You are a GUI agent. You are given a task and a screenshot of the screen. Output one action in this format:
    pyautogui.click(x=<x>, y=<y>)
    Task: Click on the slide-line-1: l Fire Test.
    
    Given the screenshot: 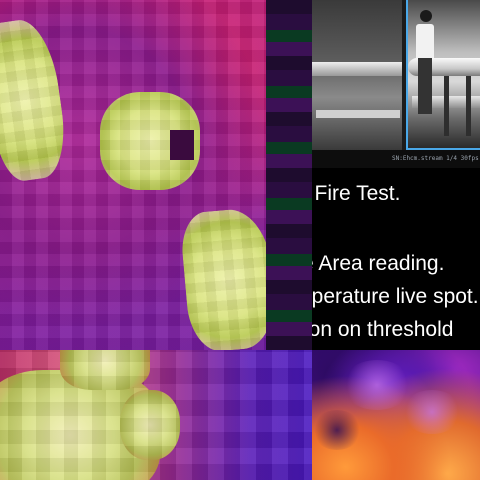 What is the action you would take?
    pyautogui.click(x=356, y=193)
    